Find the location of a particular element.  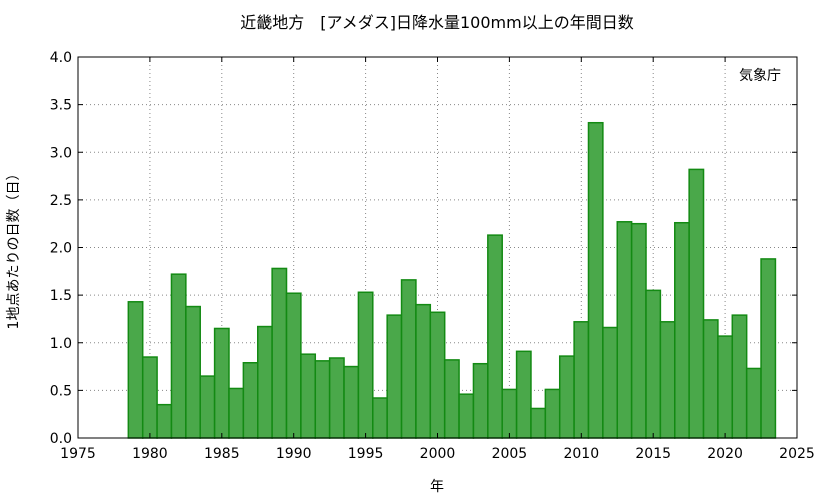

bar-2012 is located at coordinates (610, 382).